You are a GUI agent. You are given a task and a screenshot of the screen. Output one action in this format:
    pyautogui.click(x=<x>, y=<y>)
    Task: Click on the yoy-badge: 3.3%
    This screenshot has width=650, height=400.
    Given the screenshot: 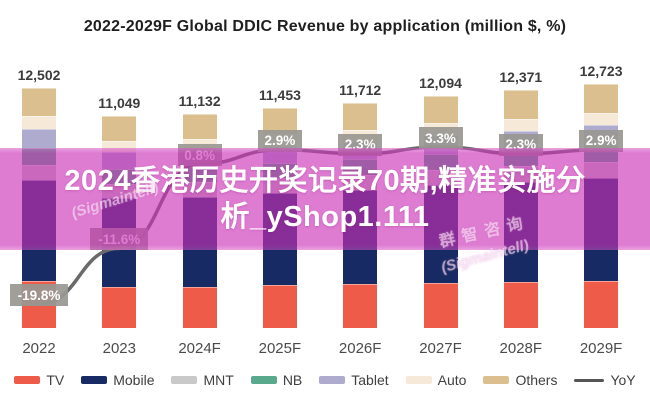 What is the action you would take?
    pyautogui.click(x=440, y=138)
    